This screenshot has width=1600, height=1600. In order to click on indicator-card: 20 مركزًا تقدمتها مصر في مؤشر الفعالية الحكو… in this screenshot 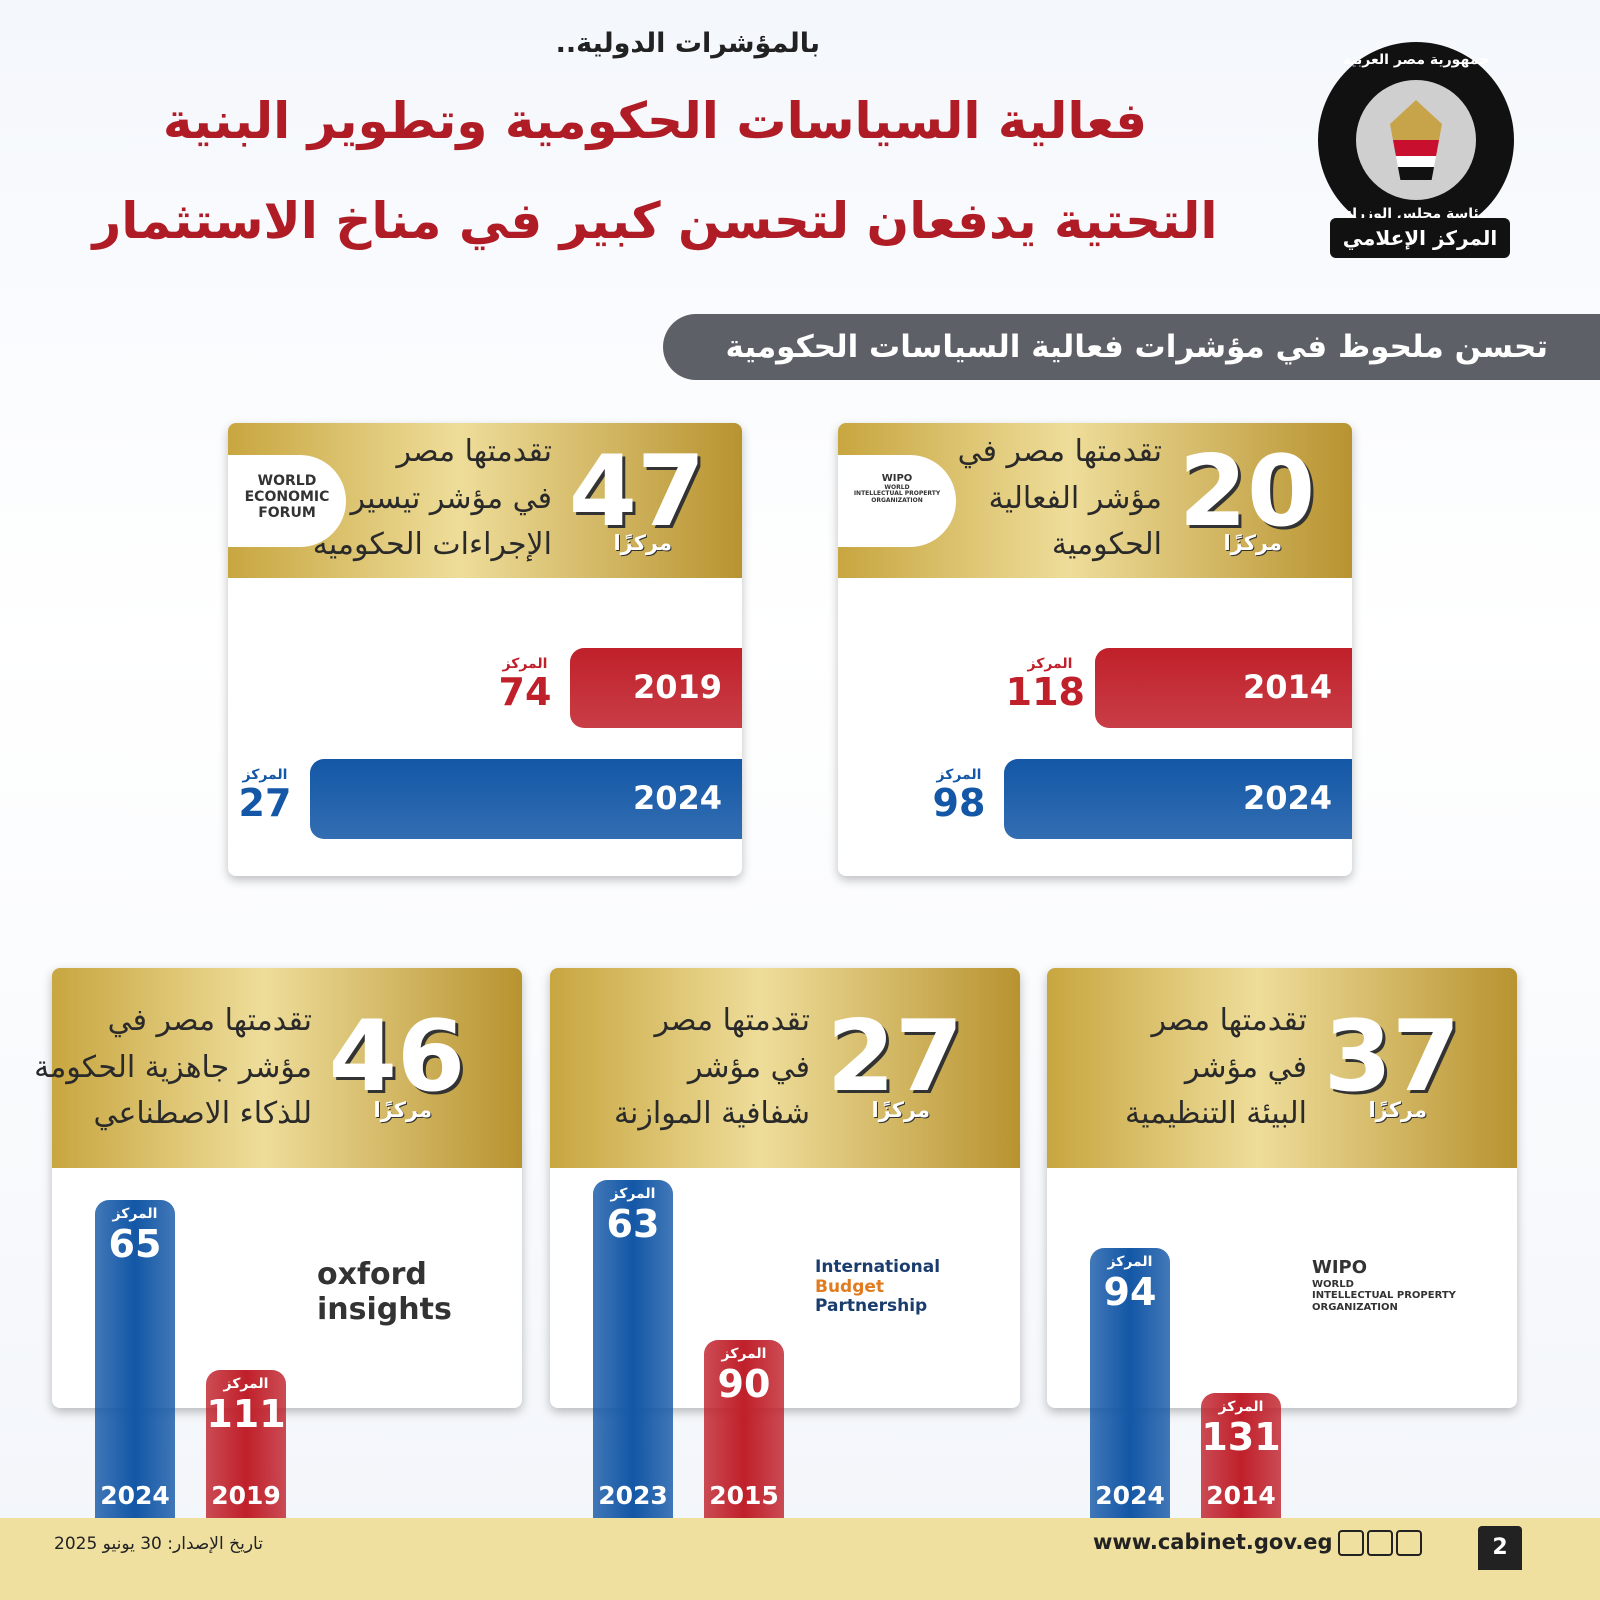, I will do `click(1095, 649)`.